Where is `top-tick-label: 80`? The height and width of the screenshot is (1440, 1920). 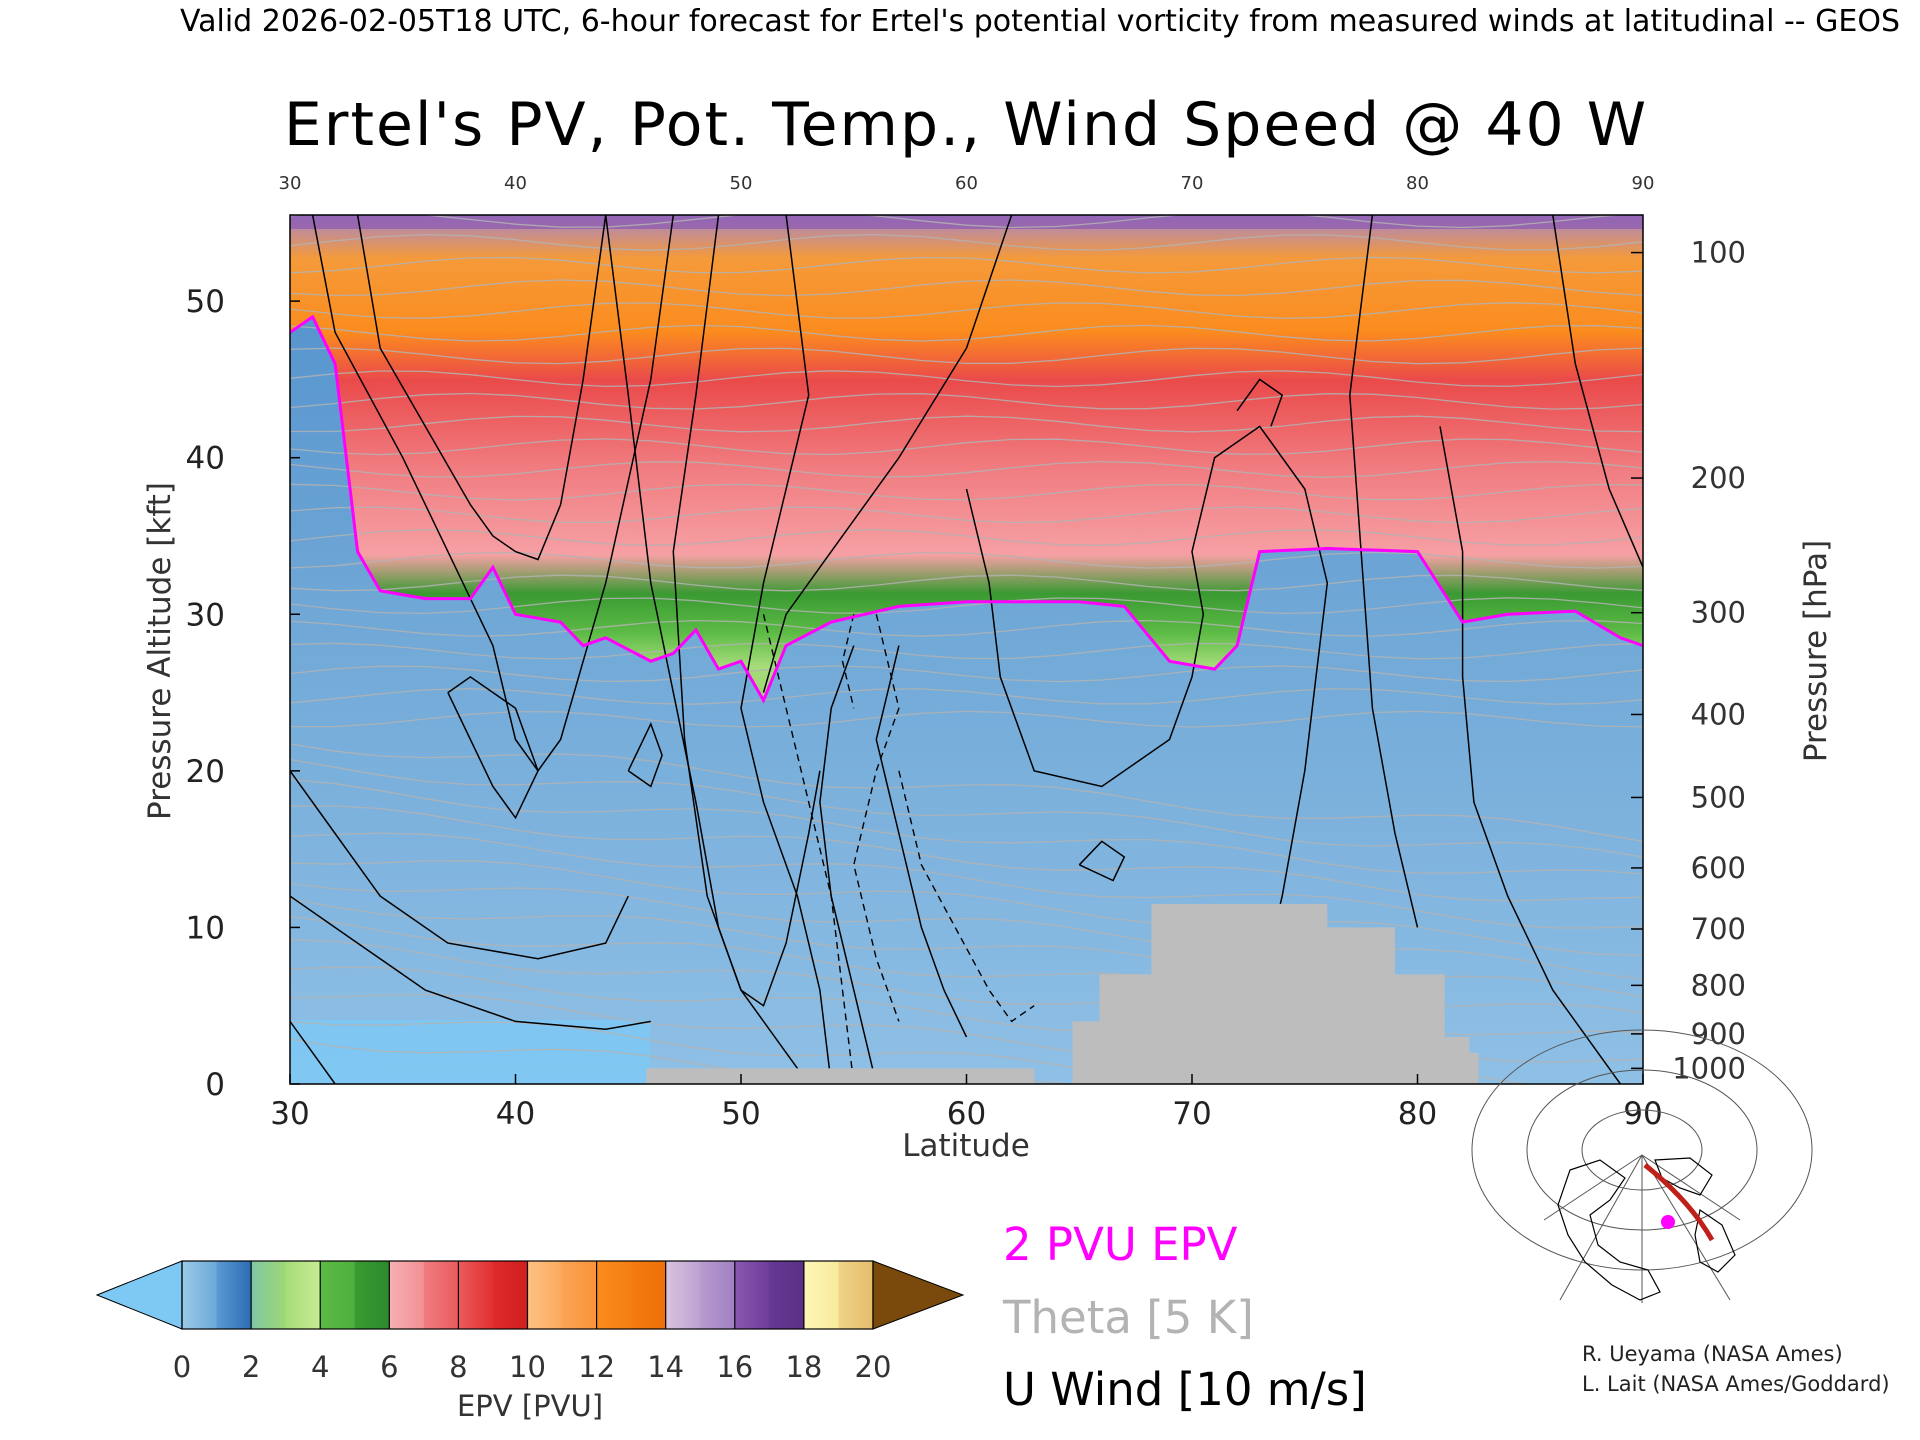 top-tick-label: 80 is located at coordinates (1417, 183).